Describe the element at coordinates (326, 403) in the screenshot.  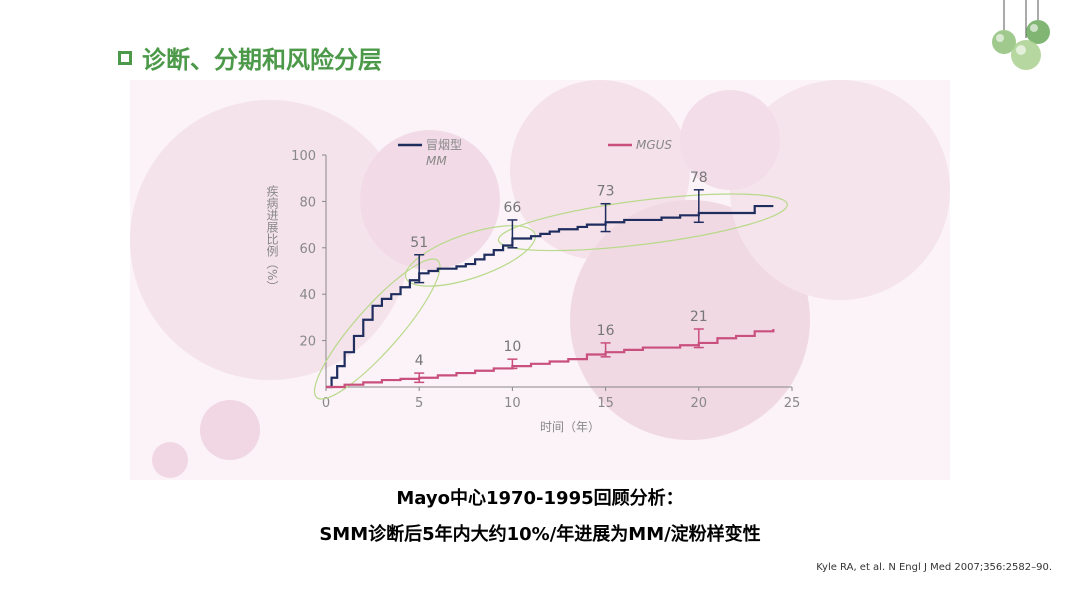
I see `x-tick-label: 0` at that location.